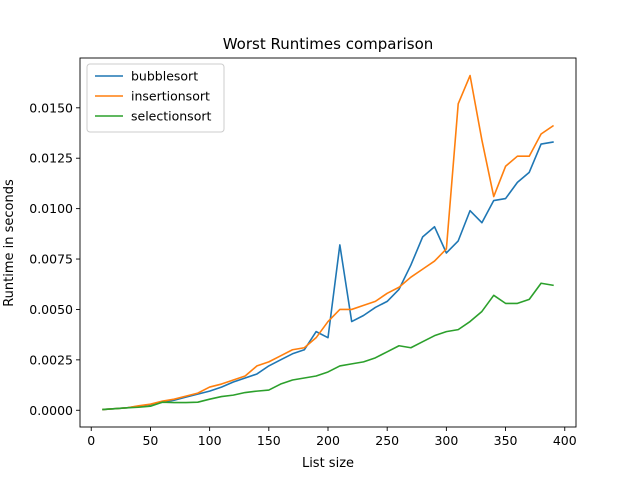 This screenshot has height=480, width=640. What do you see at coordinates (387, 440) in the screenshot?
I see `x-tick-label: 250` at bounding box center [387, 440].